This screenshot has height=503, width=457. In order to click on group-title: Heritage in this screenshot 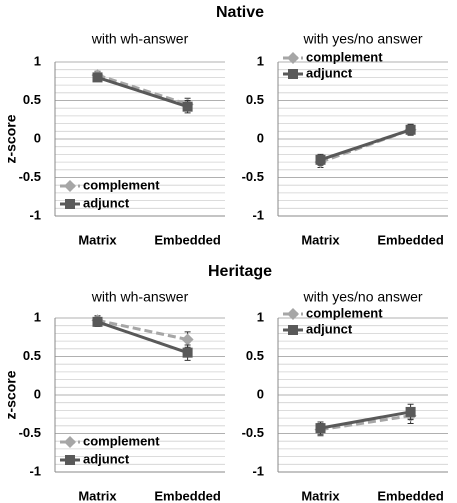, I will do `click(240, 271)`.